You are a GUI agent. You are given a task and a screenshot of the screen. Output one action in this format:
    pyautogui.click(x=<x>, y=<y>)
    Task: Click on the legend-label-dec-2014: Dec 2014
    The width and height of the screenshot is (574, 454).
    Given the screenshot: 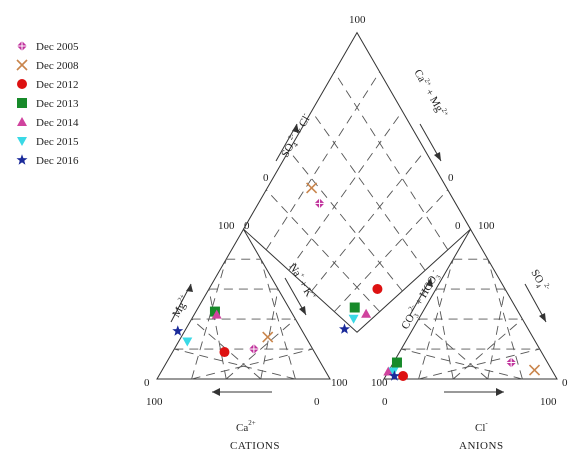 What is the action you would take?
    pyautogui.click(x=57, y=123)
    